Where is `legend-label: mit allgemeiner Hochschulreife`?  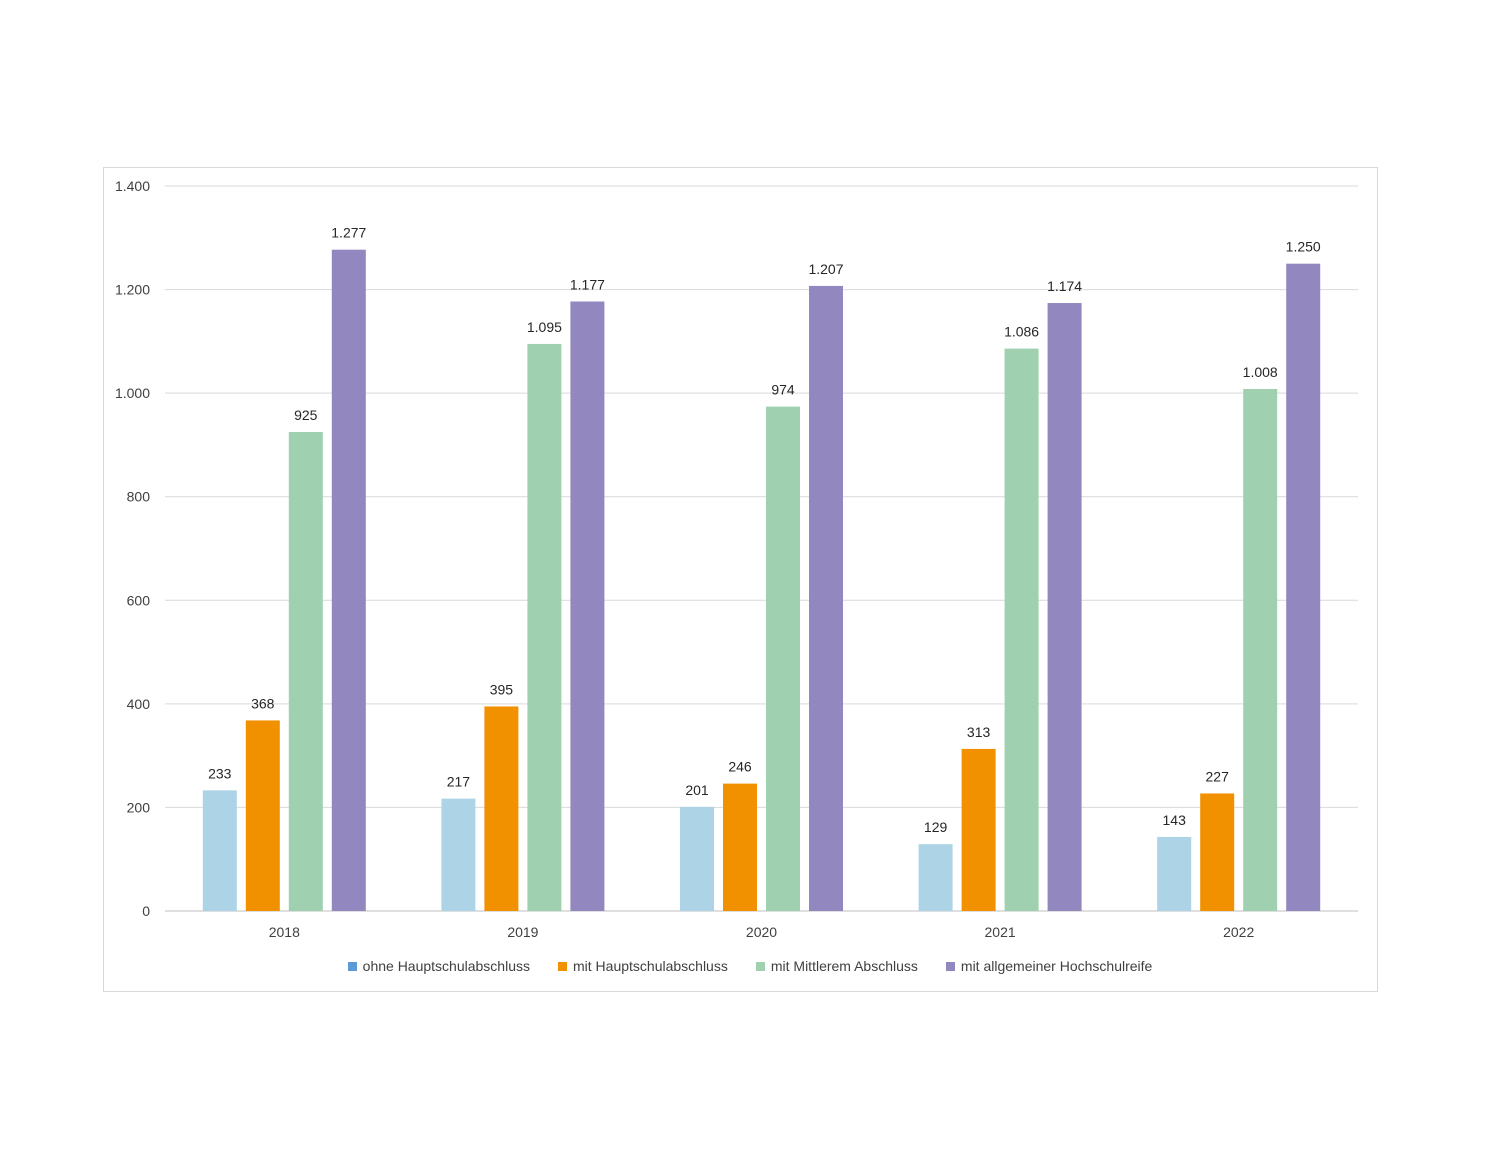
legend-label: mit allgemeiner Hochschulreife is located at coordinates (1056, 966).